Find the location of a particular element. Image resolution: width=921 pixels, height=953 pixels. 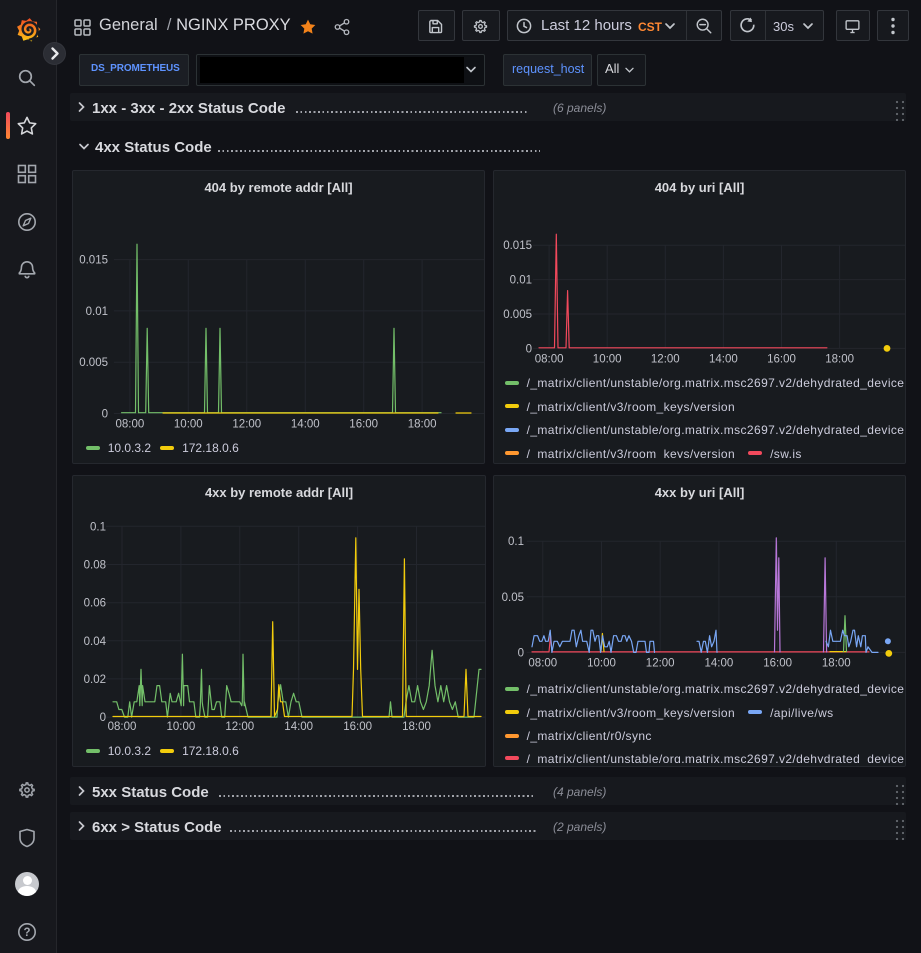

svg-text: 0.02 is located at coordinates (95, 680).